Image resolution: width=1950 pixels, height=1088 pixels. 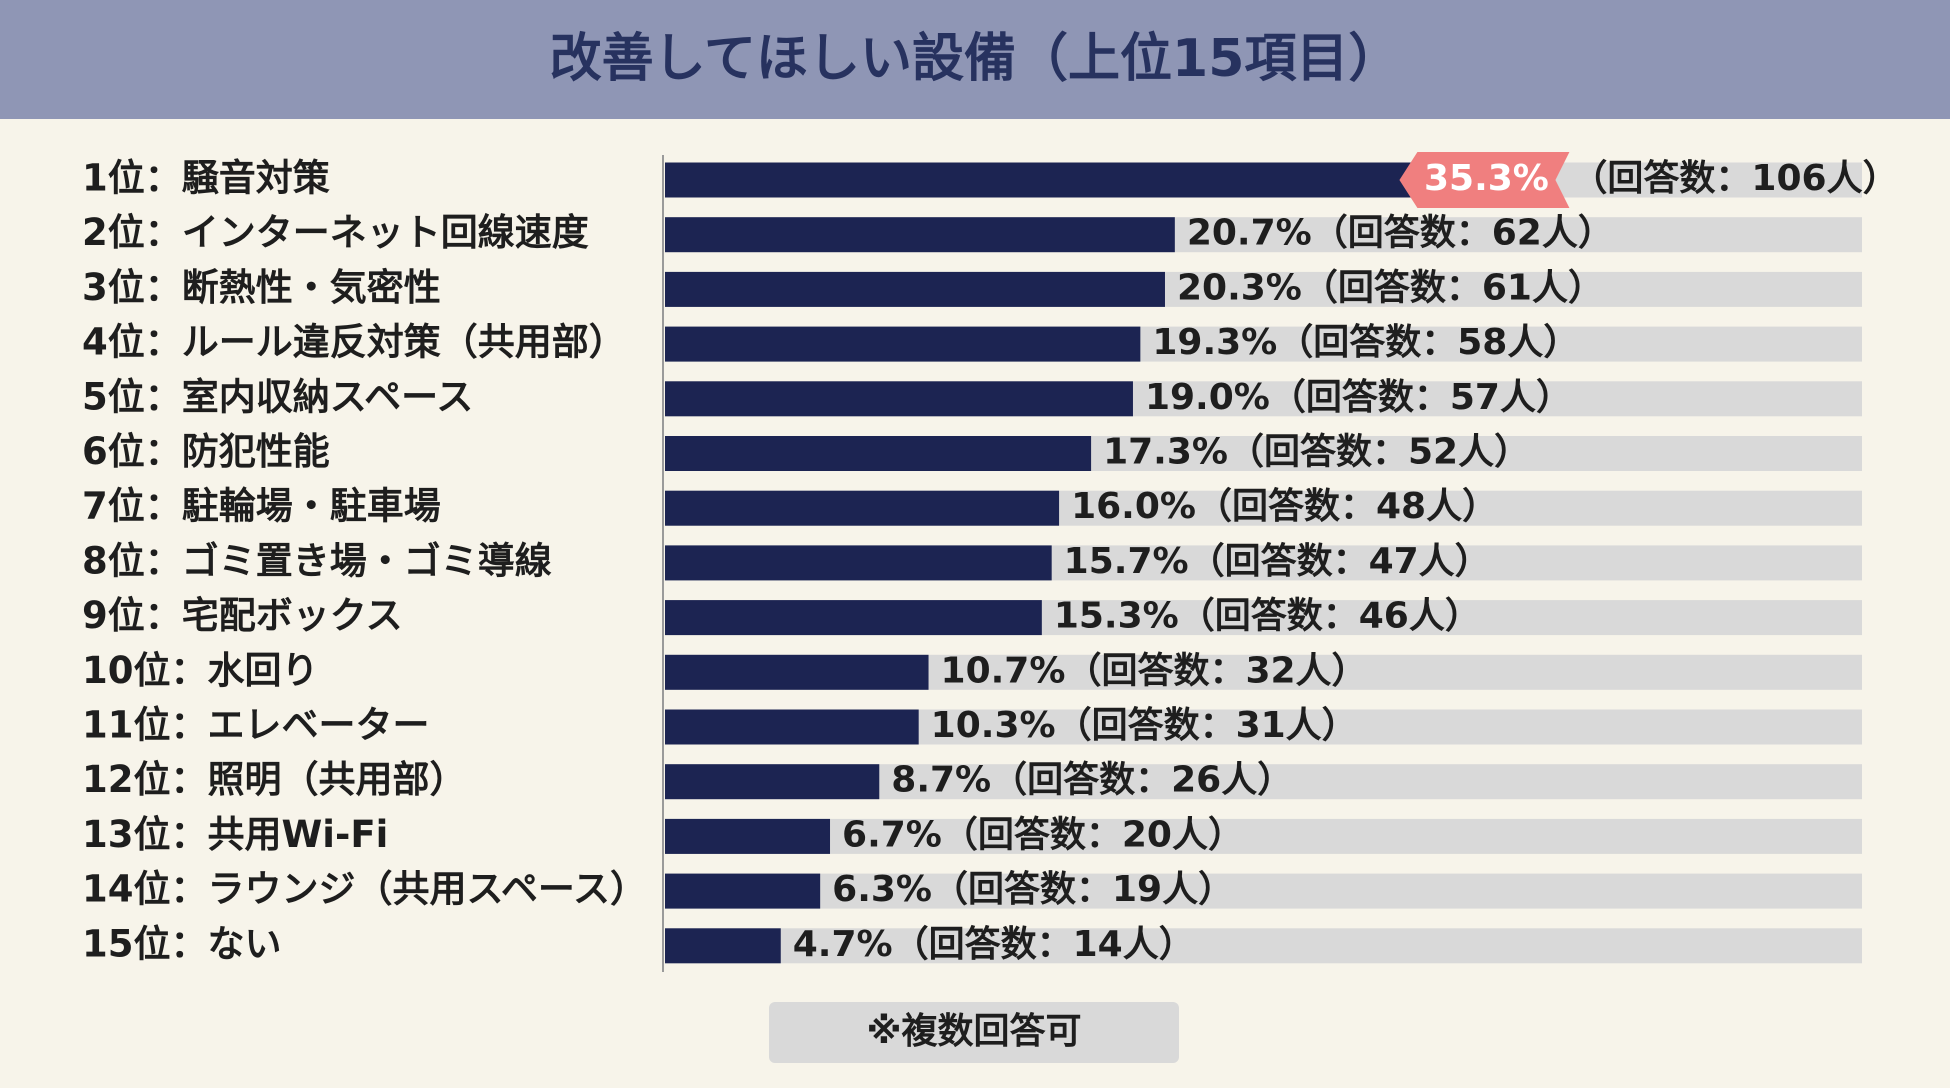 I want to click on category-label: 2位：インターネット回線速度, so click(x=335, y=232).